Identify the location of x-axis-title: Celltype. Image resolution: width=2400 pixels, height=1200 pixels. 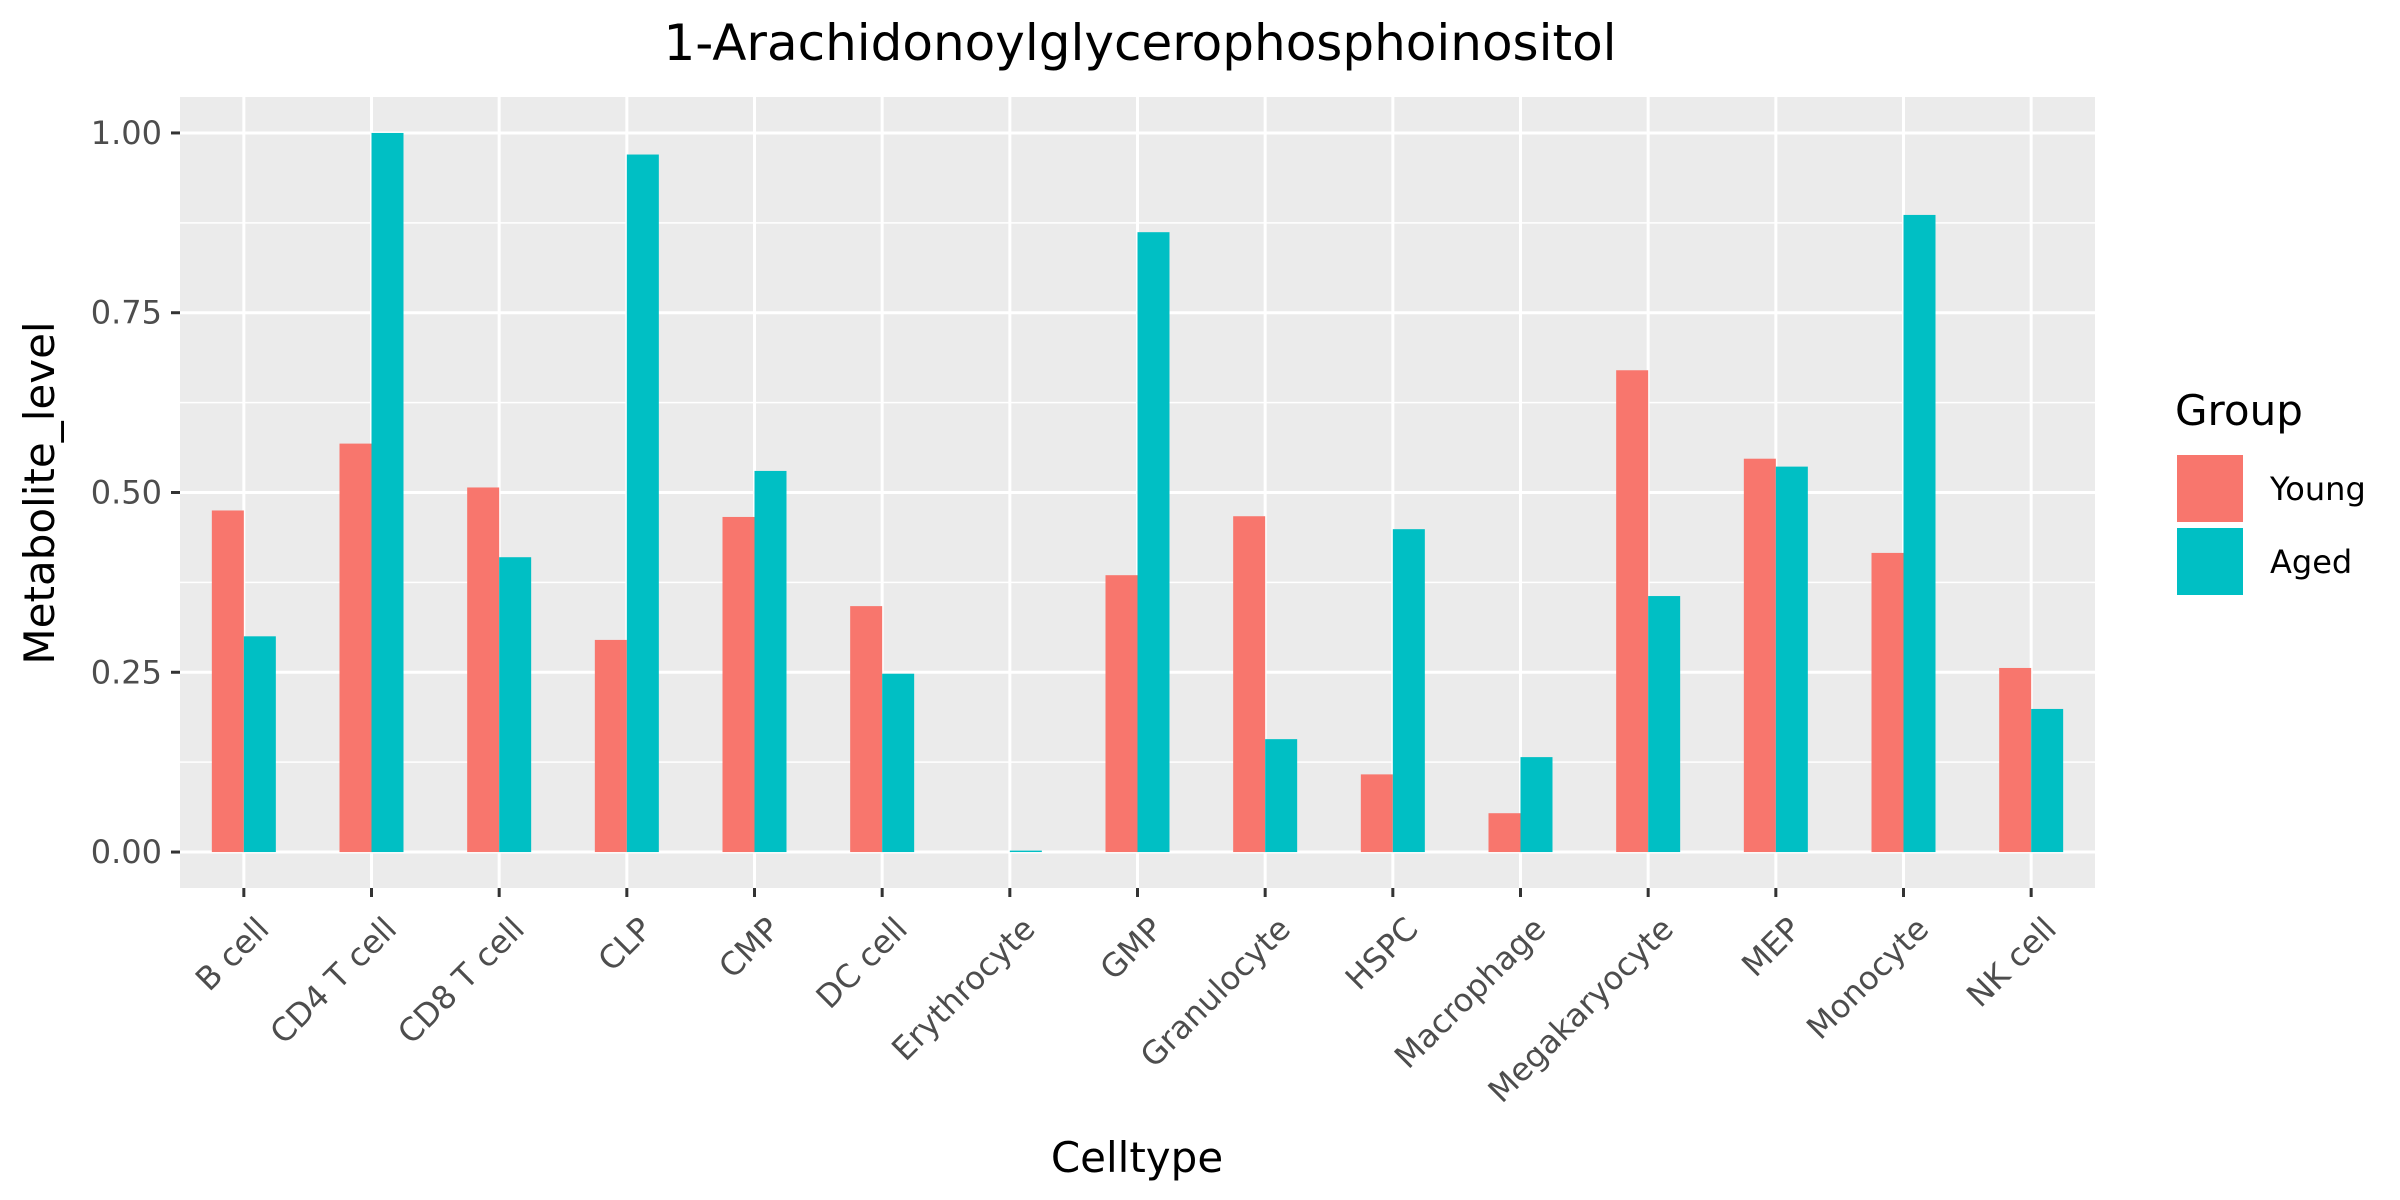
(1137, 1157).